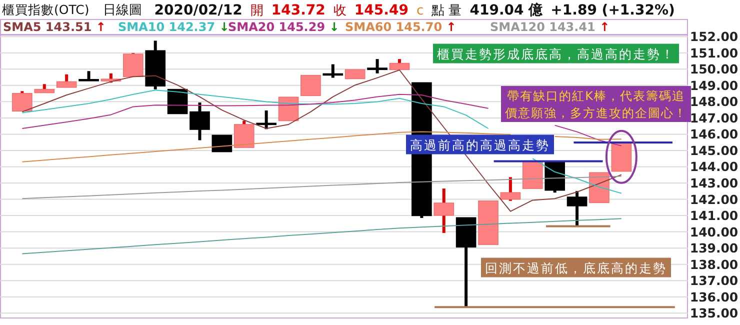 Image resolution: width=740 pixels, height=325 pixels. What do you see at coordinates (122, 10) in the screenshot?
I see `chart-subtitle: 日線圖` at bounding box center [122, 10].